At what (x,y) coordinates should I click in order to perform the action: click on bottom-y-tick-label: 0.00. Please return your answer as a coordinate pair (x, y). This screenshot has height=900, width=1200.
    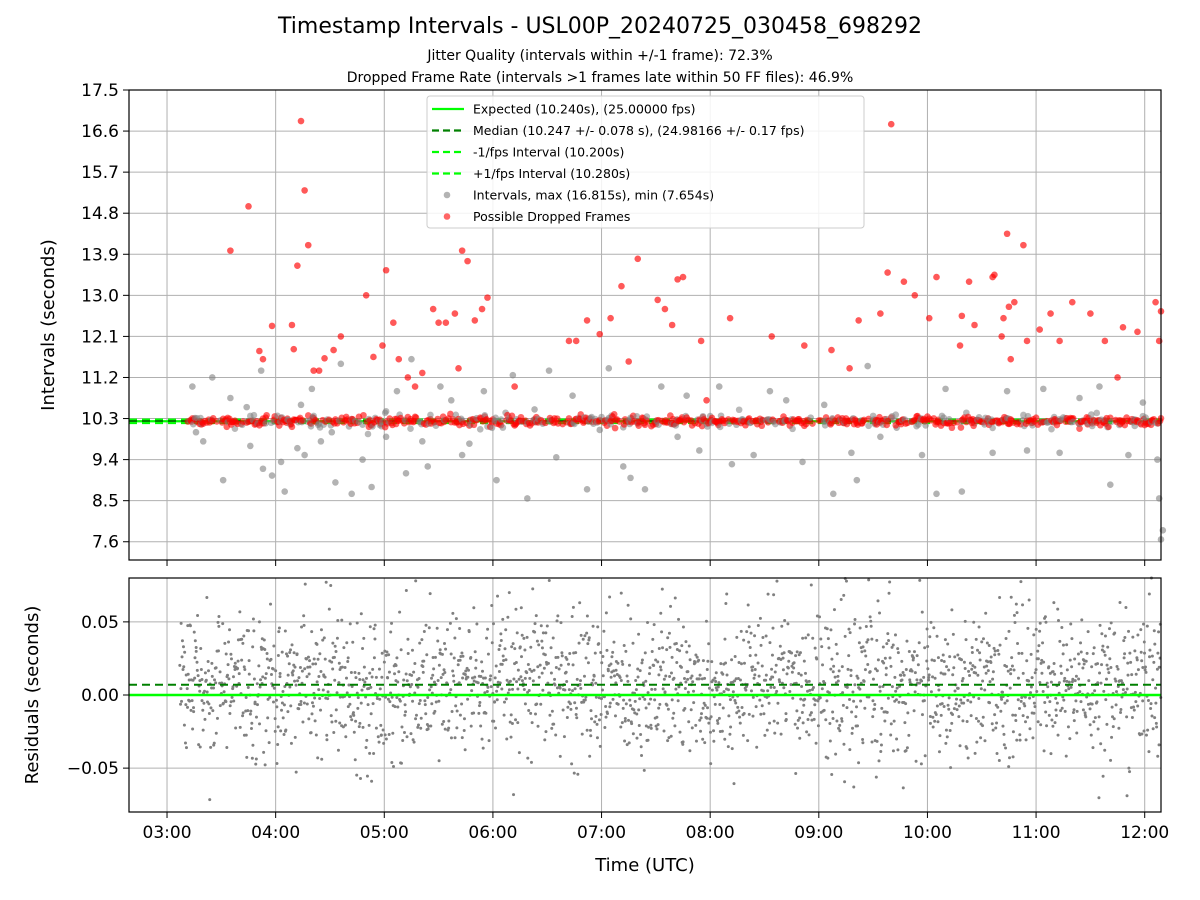
    Looking at the image, I should click on (100, 696).